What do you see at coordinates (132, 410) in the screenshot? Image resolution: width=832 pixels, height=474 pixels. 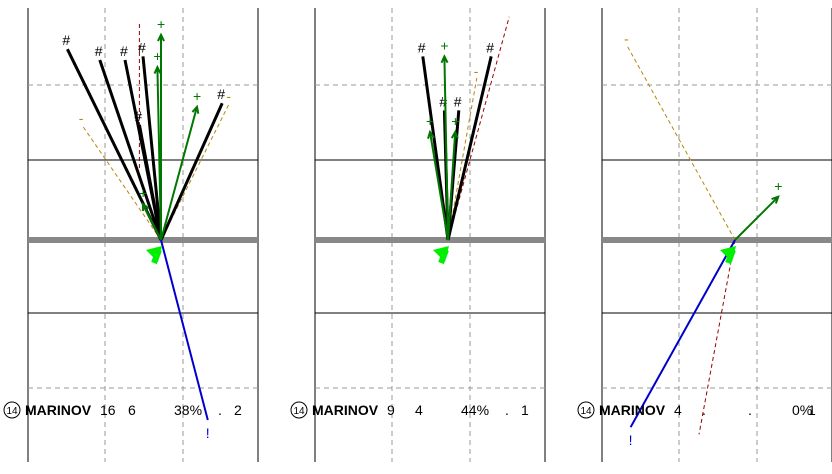 I see `stat-value: 6` at bounding box center [132, 410].